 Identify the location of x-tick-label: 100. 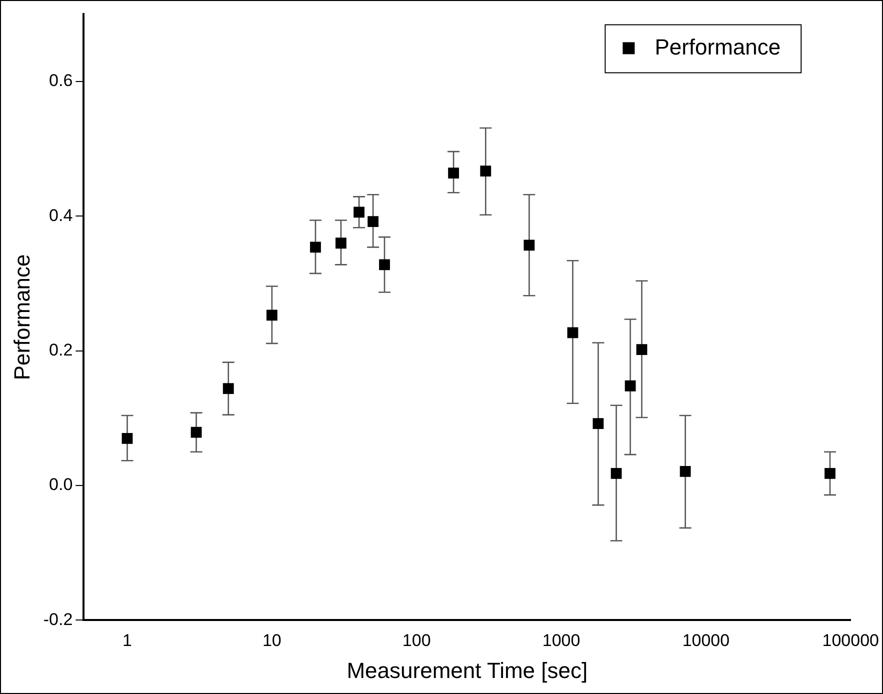
(416, 640).